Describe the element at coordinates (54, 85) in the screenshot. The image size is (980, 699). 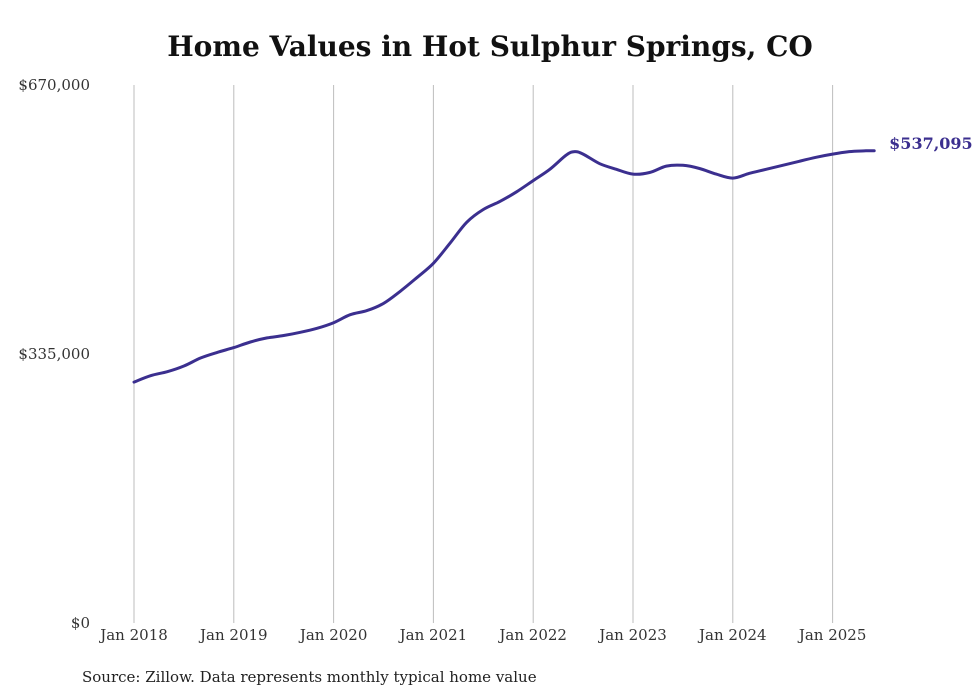
I see `y-tick-label: $670,000` at that location.